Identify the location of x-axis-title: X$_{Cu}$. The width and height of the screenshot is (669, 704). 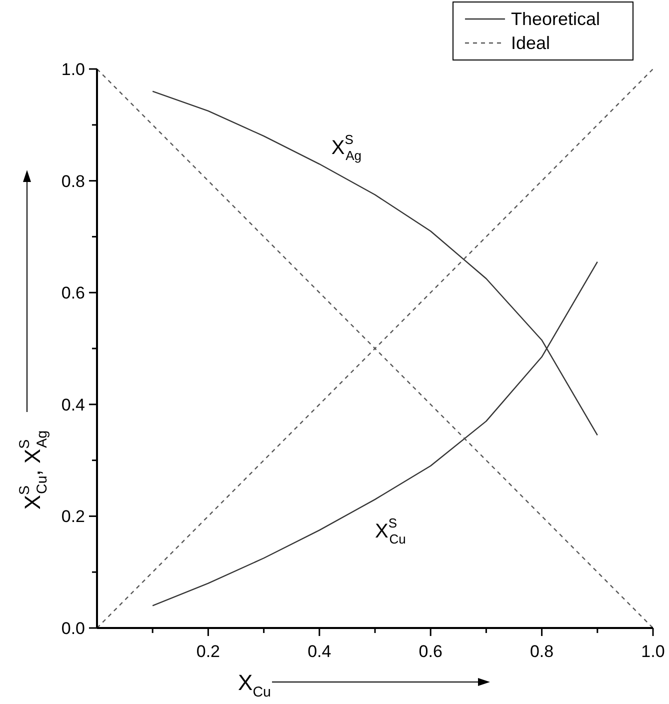
(254, 685).